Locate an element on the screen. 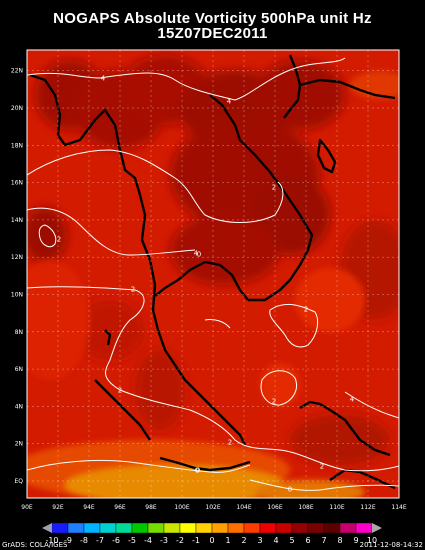  lon-tick-label: 104E is located at coordinates (243, 507).